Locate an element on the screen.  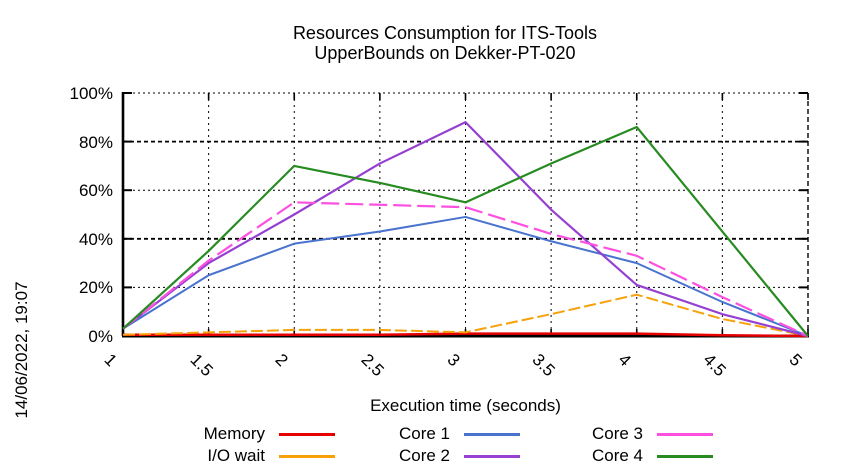
legend-item-core-4: Core 4 is located at coordinates (633, 456).